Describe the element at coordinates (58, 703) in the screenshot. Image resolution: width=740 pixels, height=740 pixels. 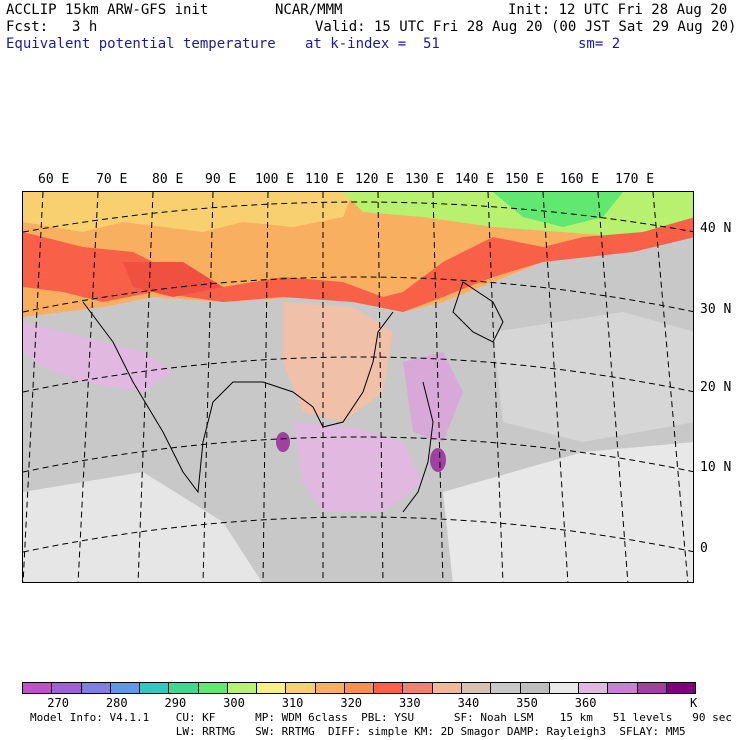
I see `colorbar-tick-label: 270` at that location.